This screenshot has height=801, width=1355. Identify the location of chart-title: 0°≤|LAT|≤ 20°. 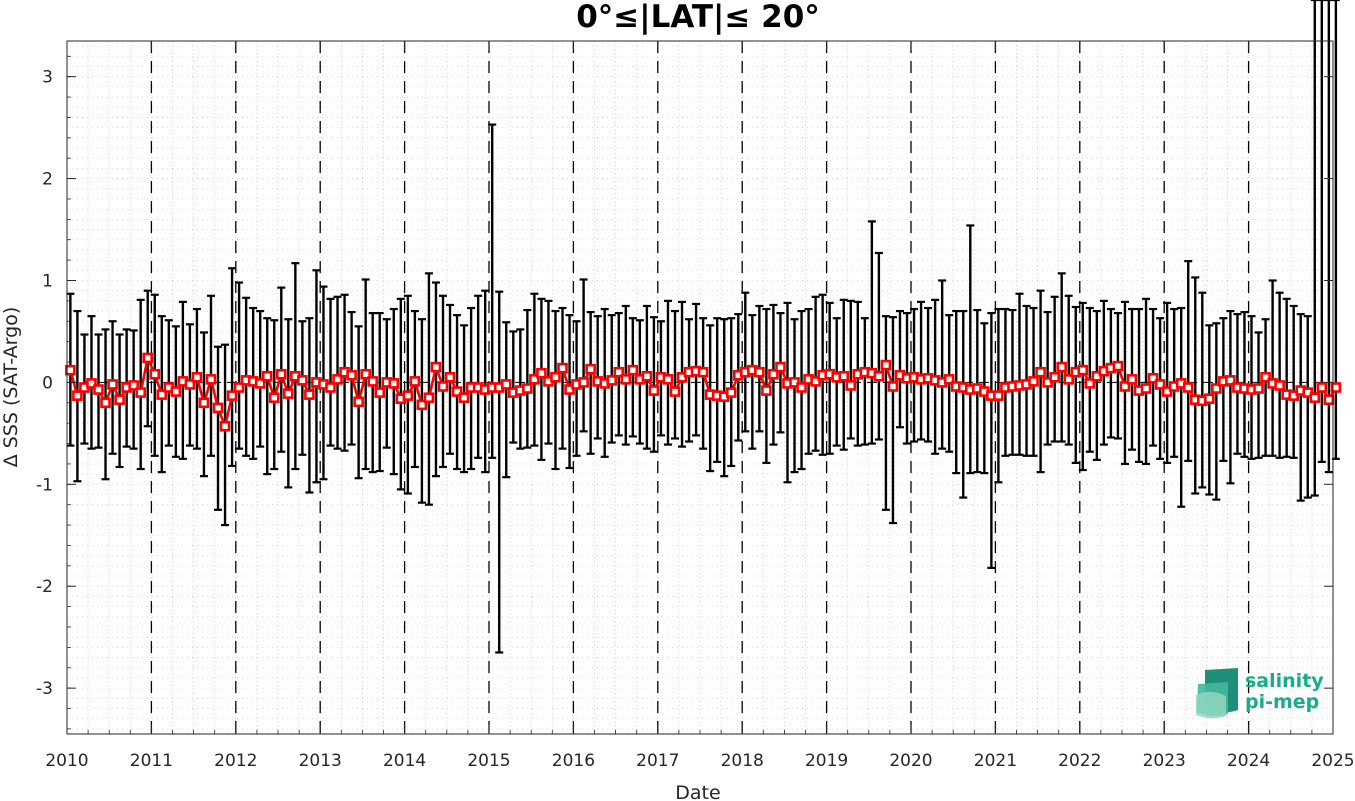
(698, 17).